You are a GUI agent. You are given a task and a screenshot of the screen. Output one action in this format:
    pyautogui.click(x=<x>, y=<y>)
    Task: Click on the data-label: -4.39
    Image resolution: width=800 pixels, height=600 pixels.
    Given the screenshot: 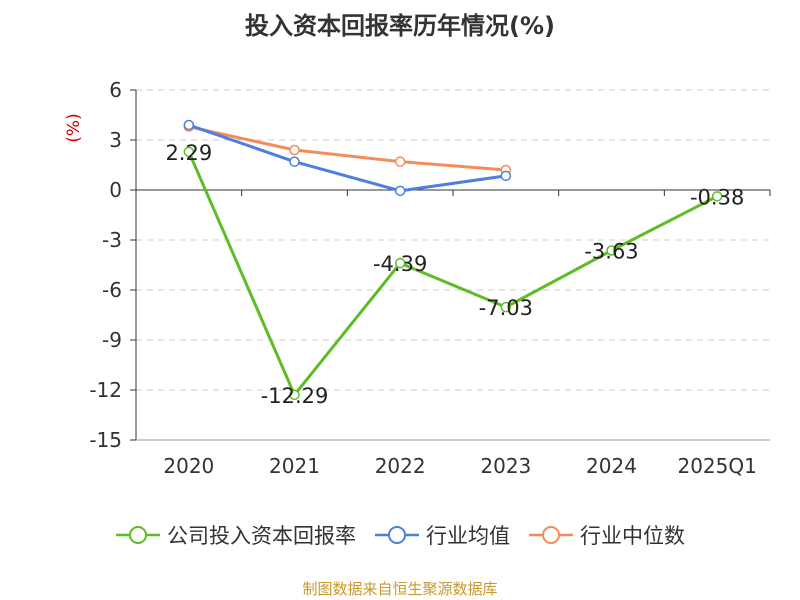 What is the action you would take?
    pyautogui.click(x=400, y=264)
    